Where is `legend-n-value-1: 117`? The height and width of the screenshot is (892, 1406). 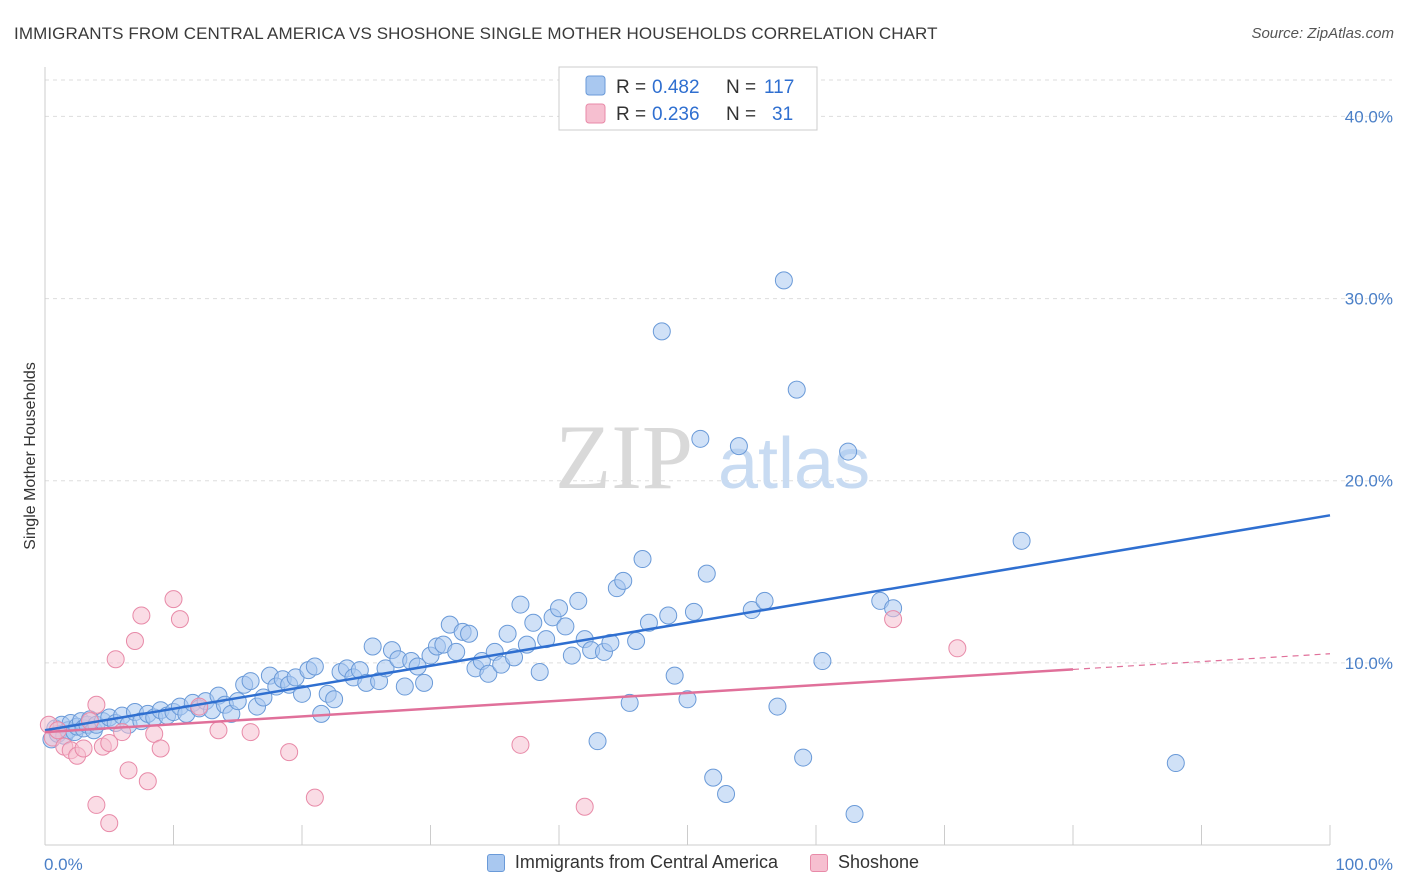
legend-n-value-1: 117 is located at coordinates (779, 87).